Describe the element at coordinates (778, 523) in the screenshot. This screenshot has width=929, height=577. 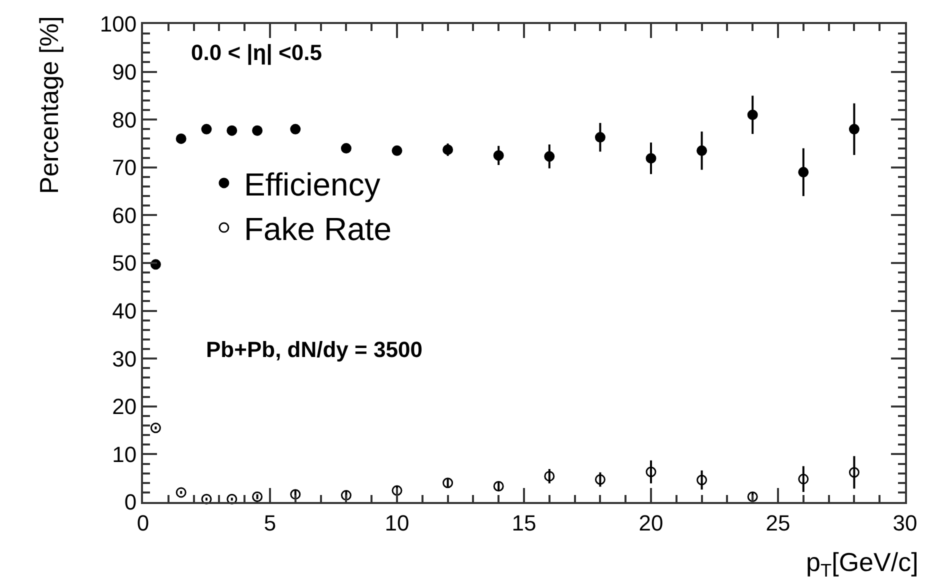
I see `x-tick-label: 25` at that location.